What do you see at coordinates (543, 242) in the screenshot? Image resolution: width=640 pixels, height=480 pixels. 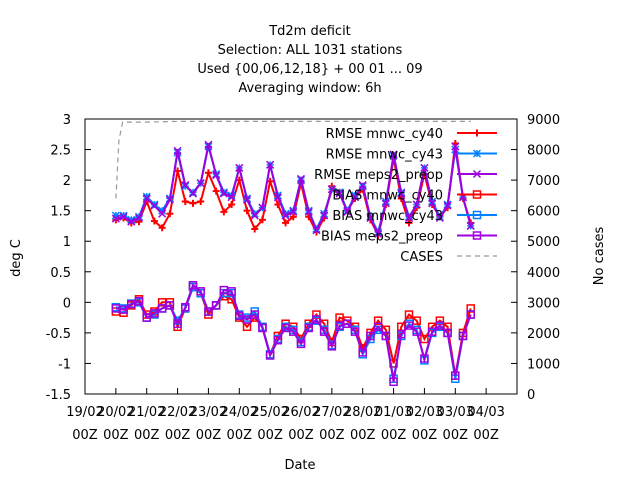 I see `y2-tick-label: 5000` at bounding box center [543, 242].